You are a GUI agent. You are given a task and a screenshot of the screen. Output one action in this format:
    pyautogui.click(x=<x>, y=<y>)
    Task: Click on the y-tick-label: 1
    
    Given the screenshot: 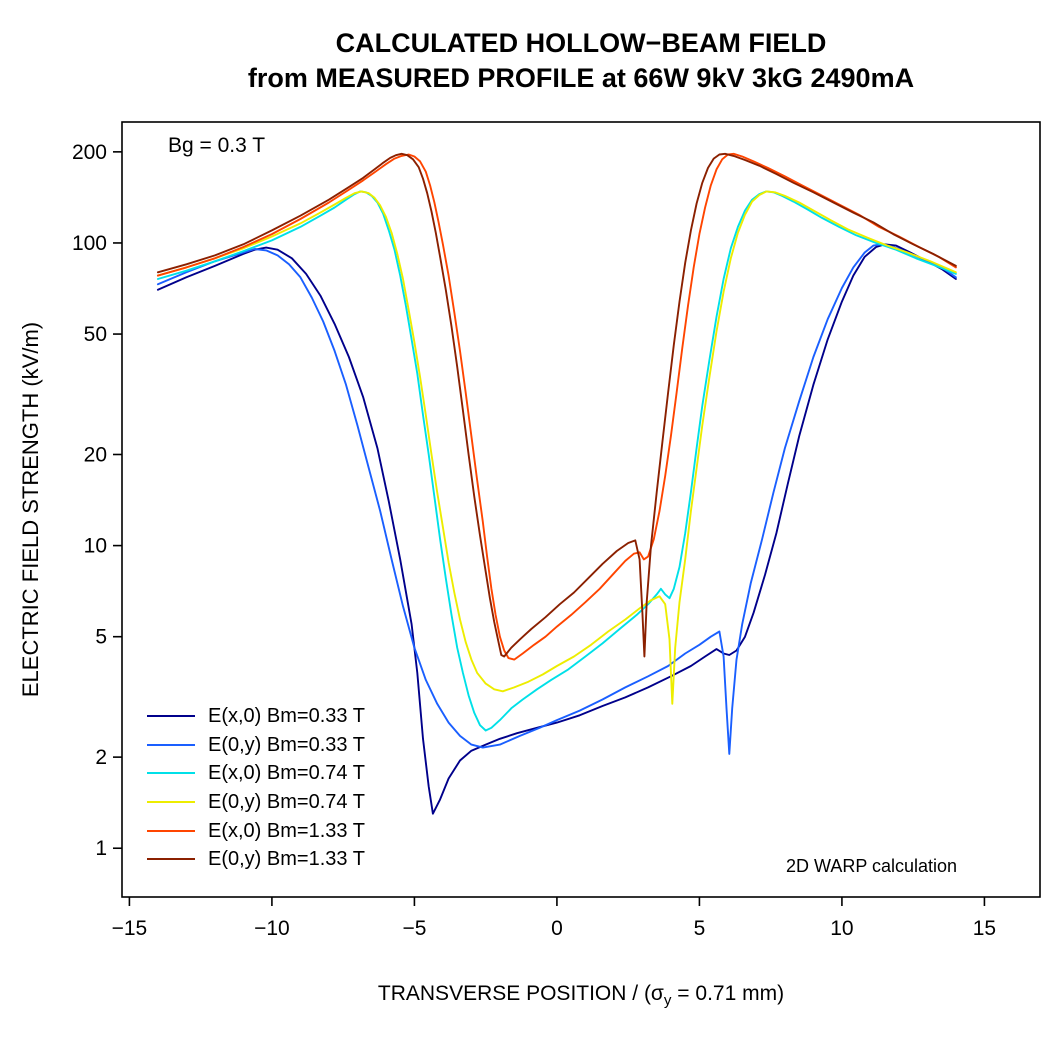 What is the action you would take?
    pyautogui.click(x=101, y=848)
    